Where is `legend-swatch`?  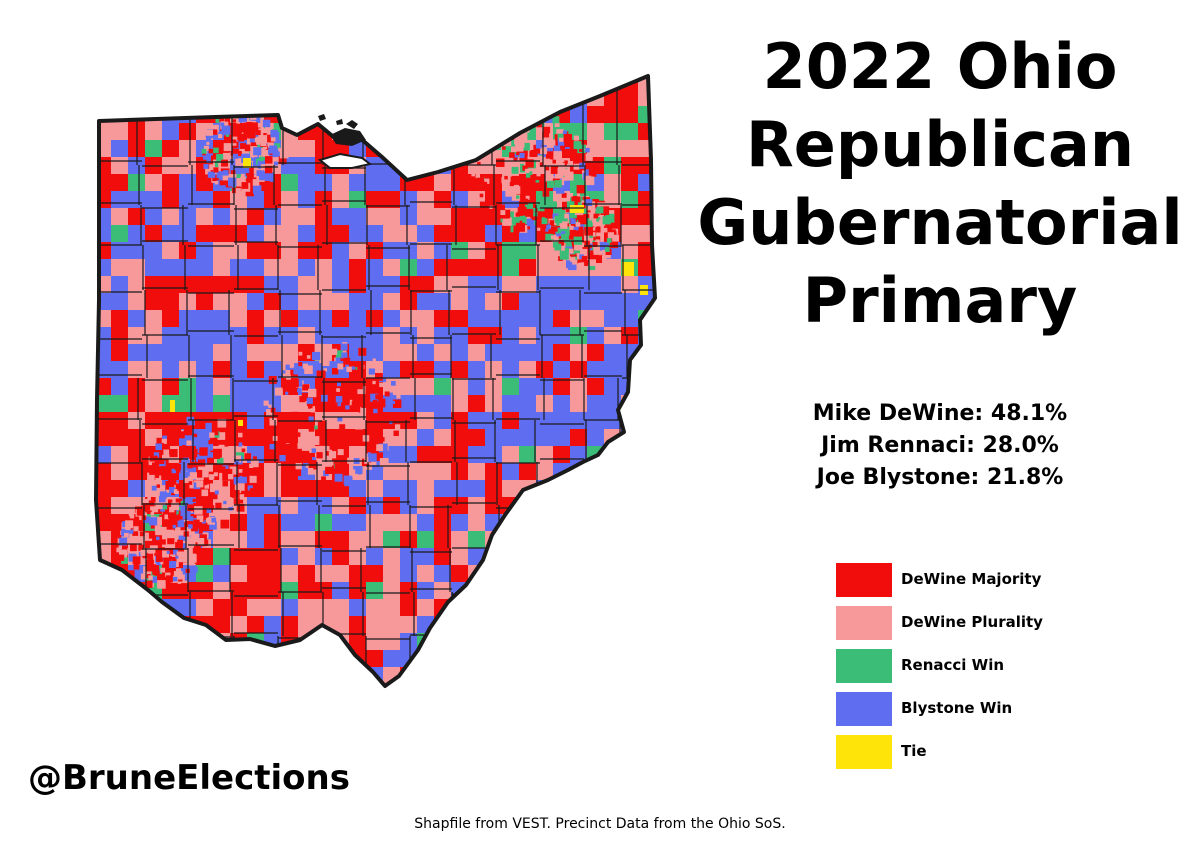 legend-swatch is located at coordinates (864, 580).